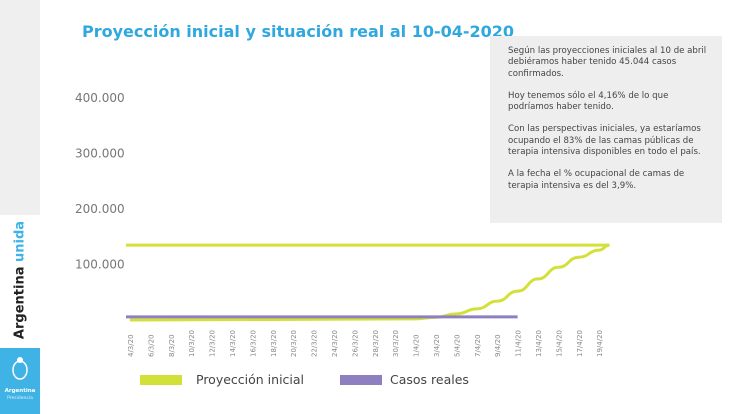  I want to click on legend-item-projection: Proyección inicial, so click(222, 379).